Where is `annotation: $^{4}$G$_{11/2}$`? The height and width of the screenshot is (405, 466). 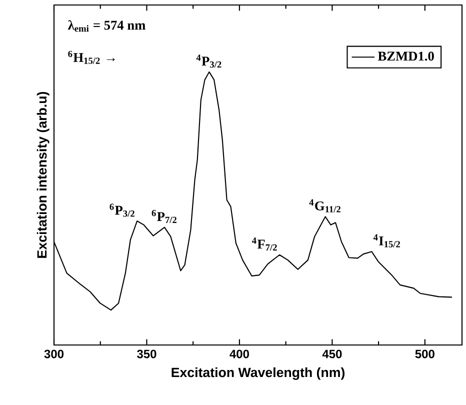 annotation: $^{4}$G$_{11/2}$ is located at coordinates (324, 205).